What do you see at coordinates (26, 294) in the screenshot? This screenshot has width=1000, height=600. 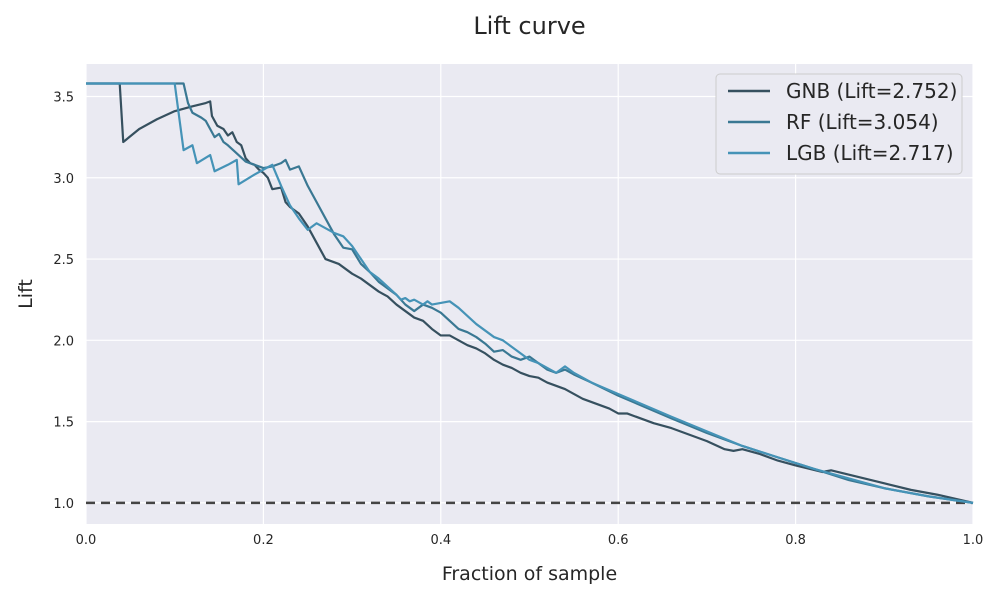 I see `y-axis-title: Lift` at bounding box center [26, 294].